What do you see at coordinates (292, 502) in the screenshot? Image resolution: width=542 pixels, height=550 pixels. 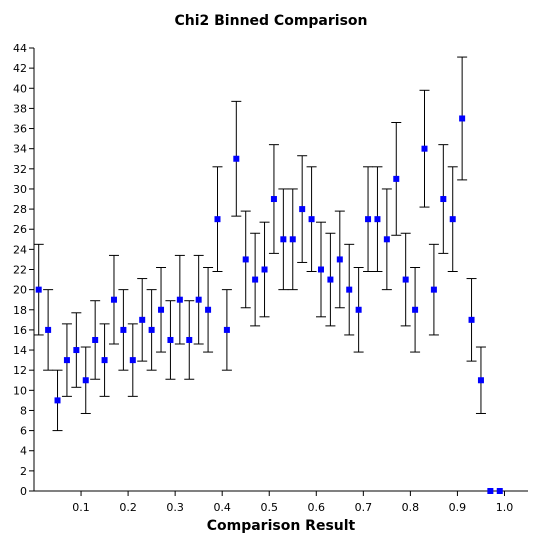 I see `x-axis-ticks: 0.1 0.2 0.3 0.4 0.5 0.6 0.7 0.8 0.9 1.0` at bounding box center [292, 502].